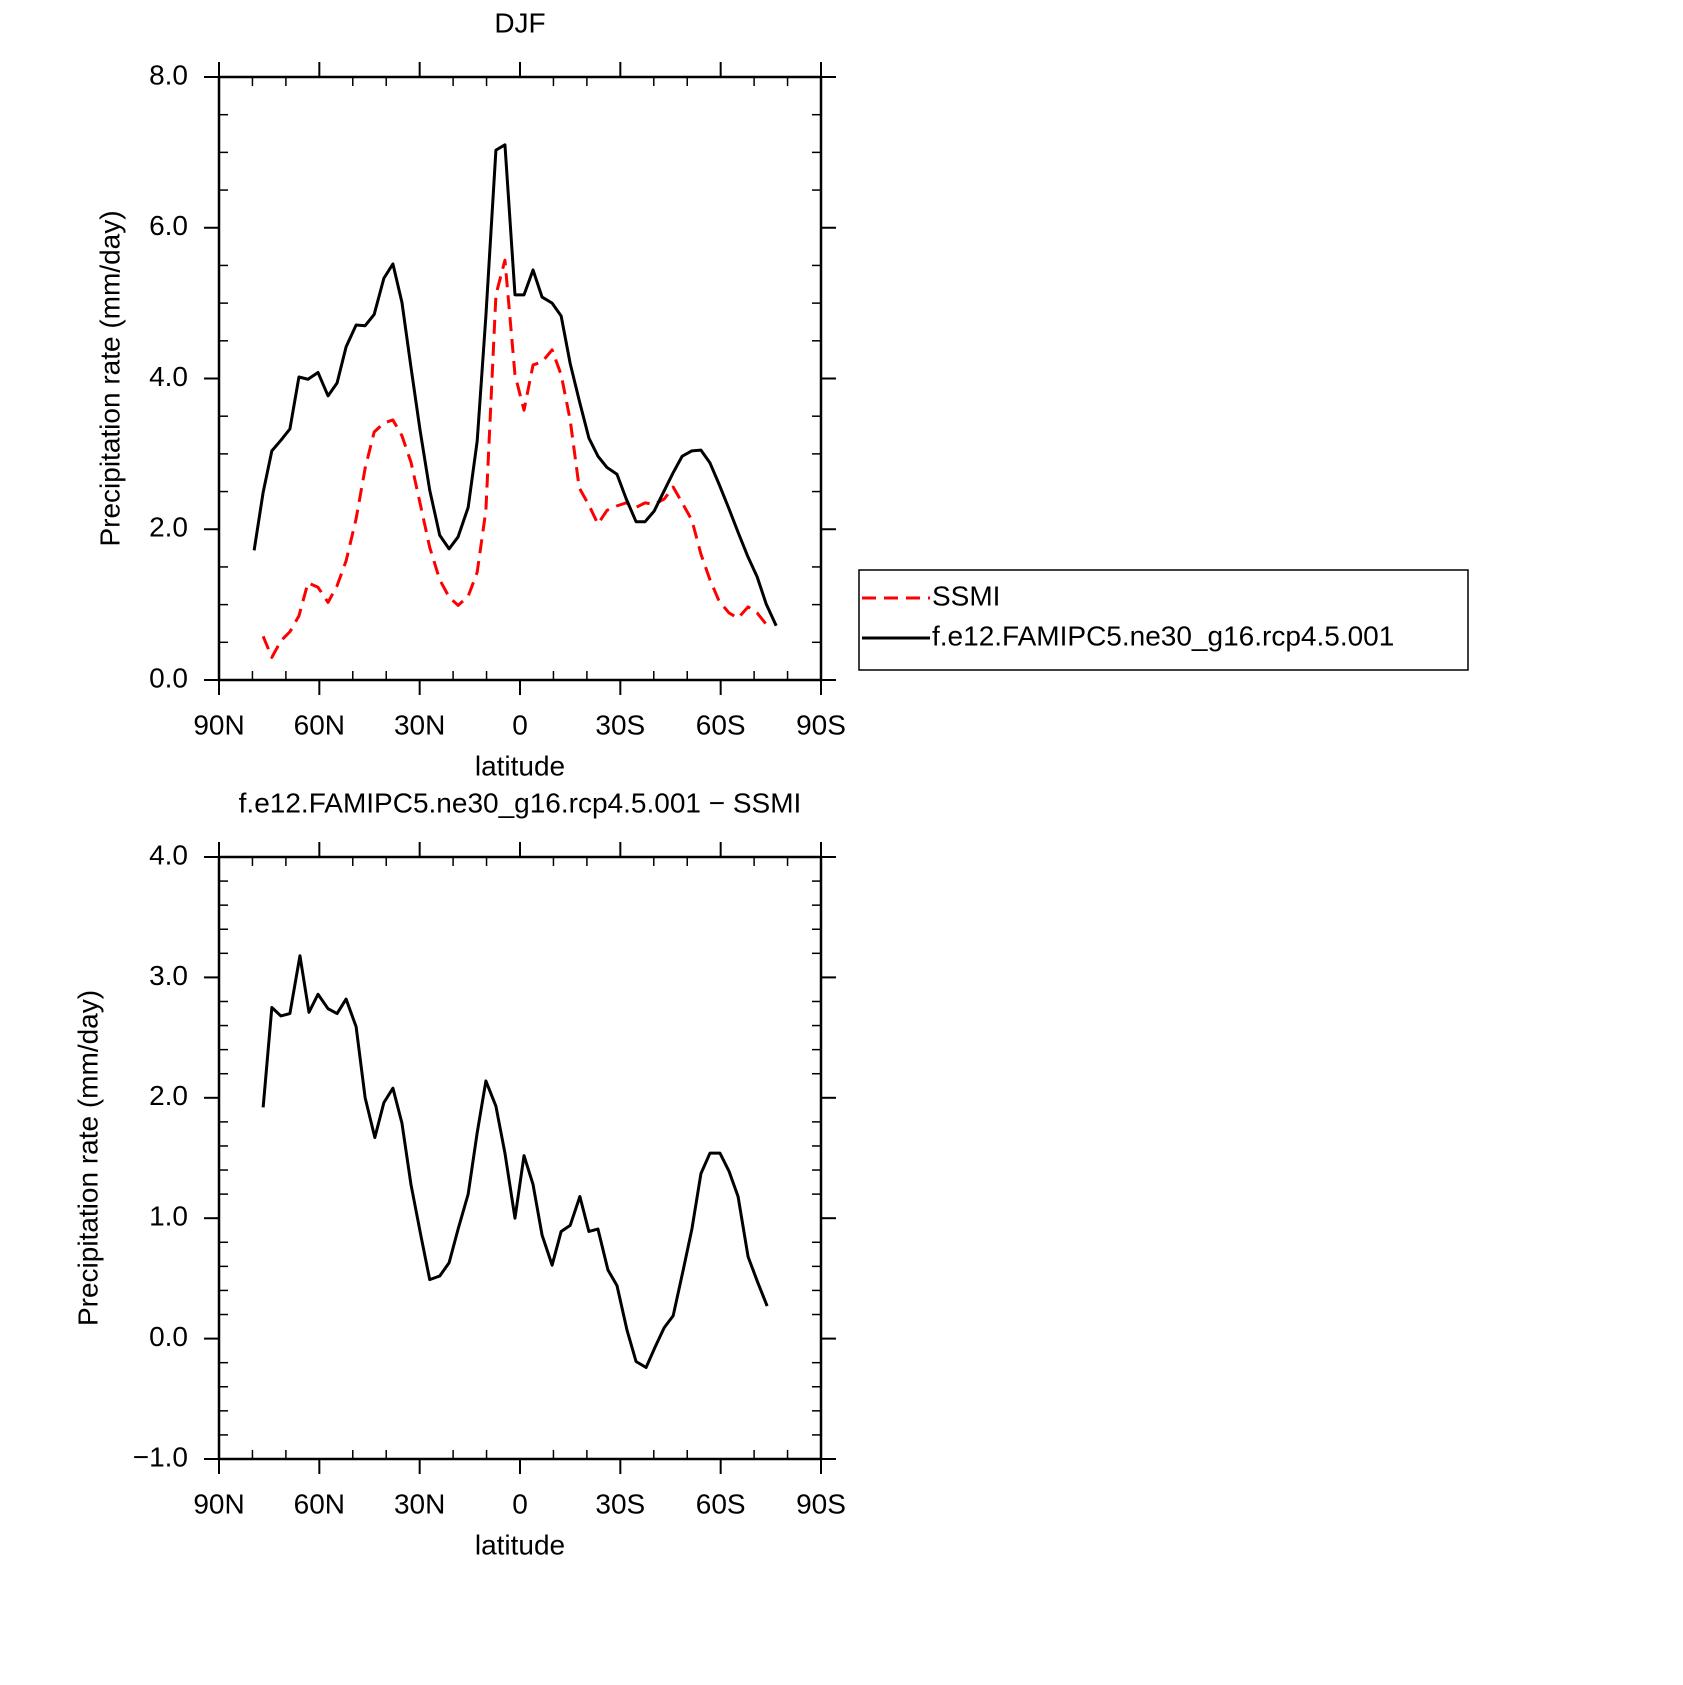  I want to click on legend-box, so click(1163, 620).